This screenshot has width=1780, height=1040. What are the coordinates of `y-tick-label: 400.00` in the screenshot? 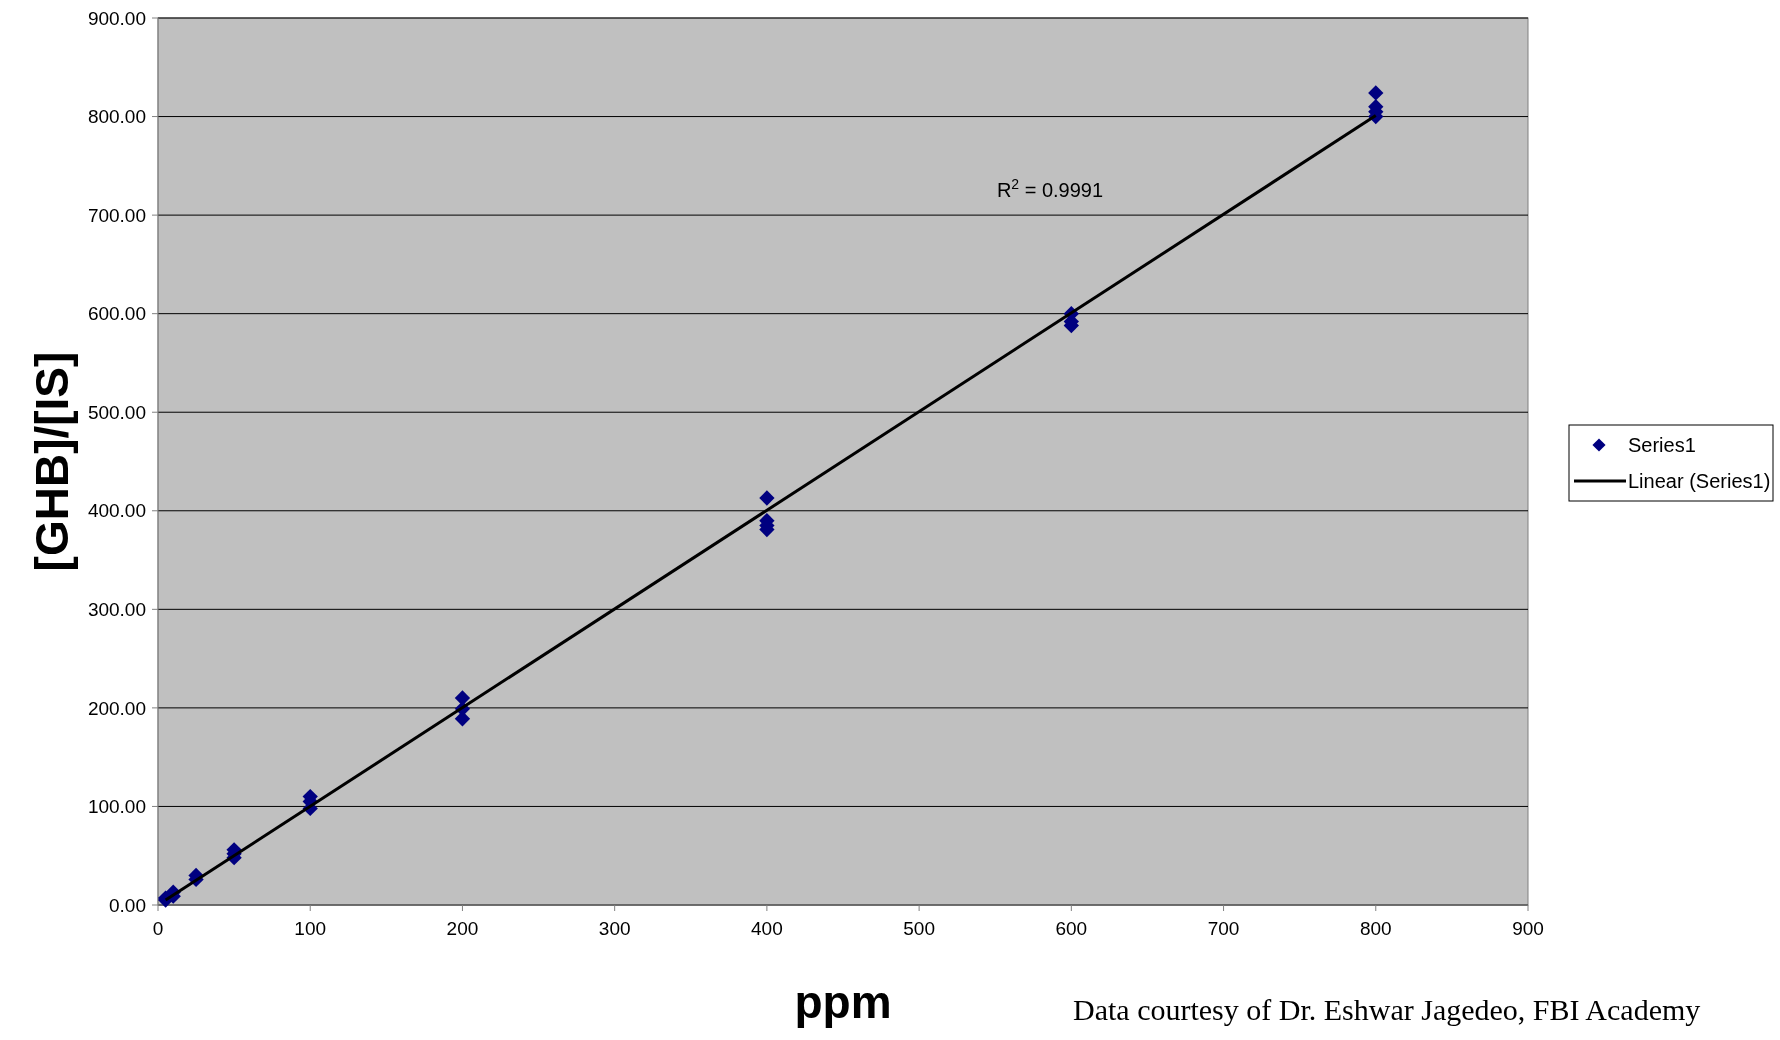 It's located at (116, 511).